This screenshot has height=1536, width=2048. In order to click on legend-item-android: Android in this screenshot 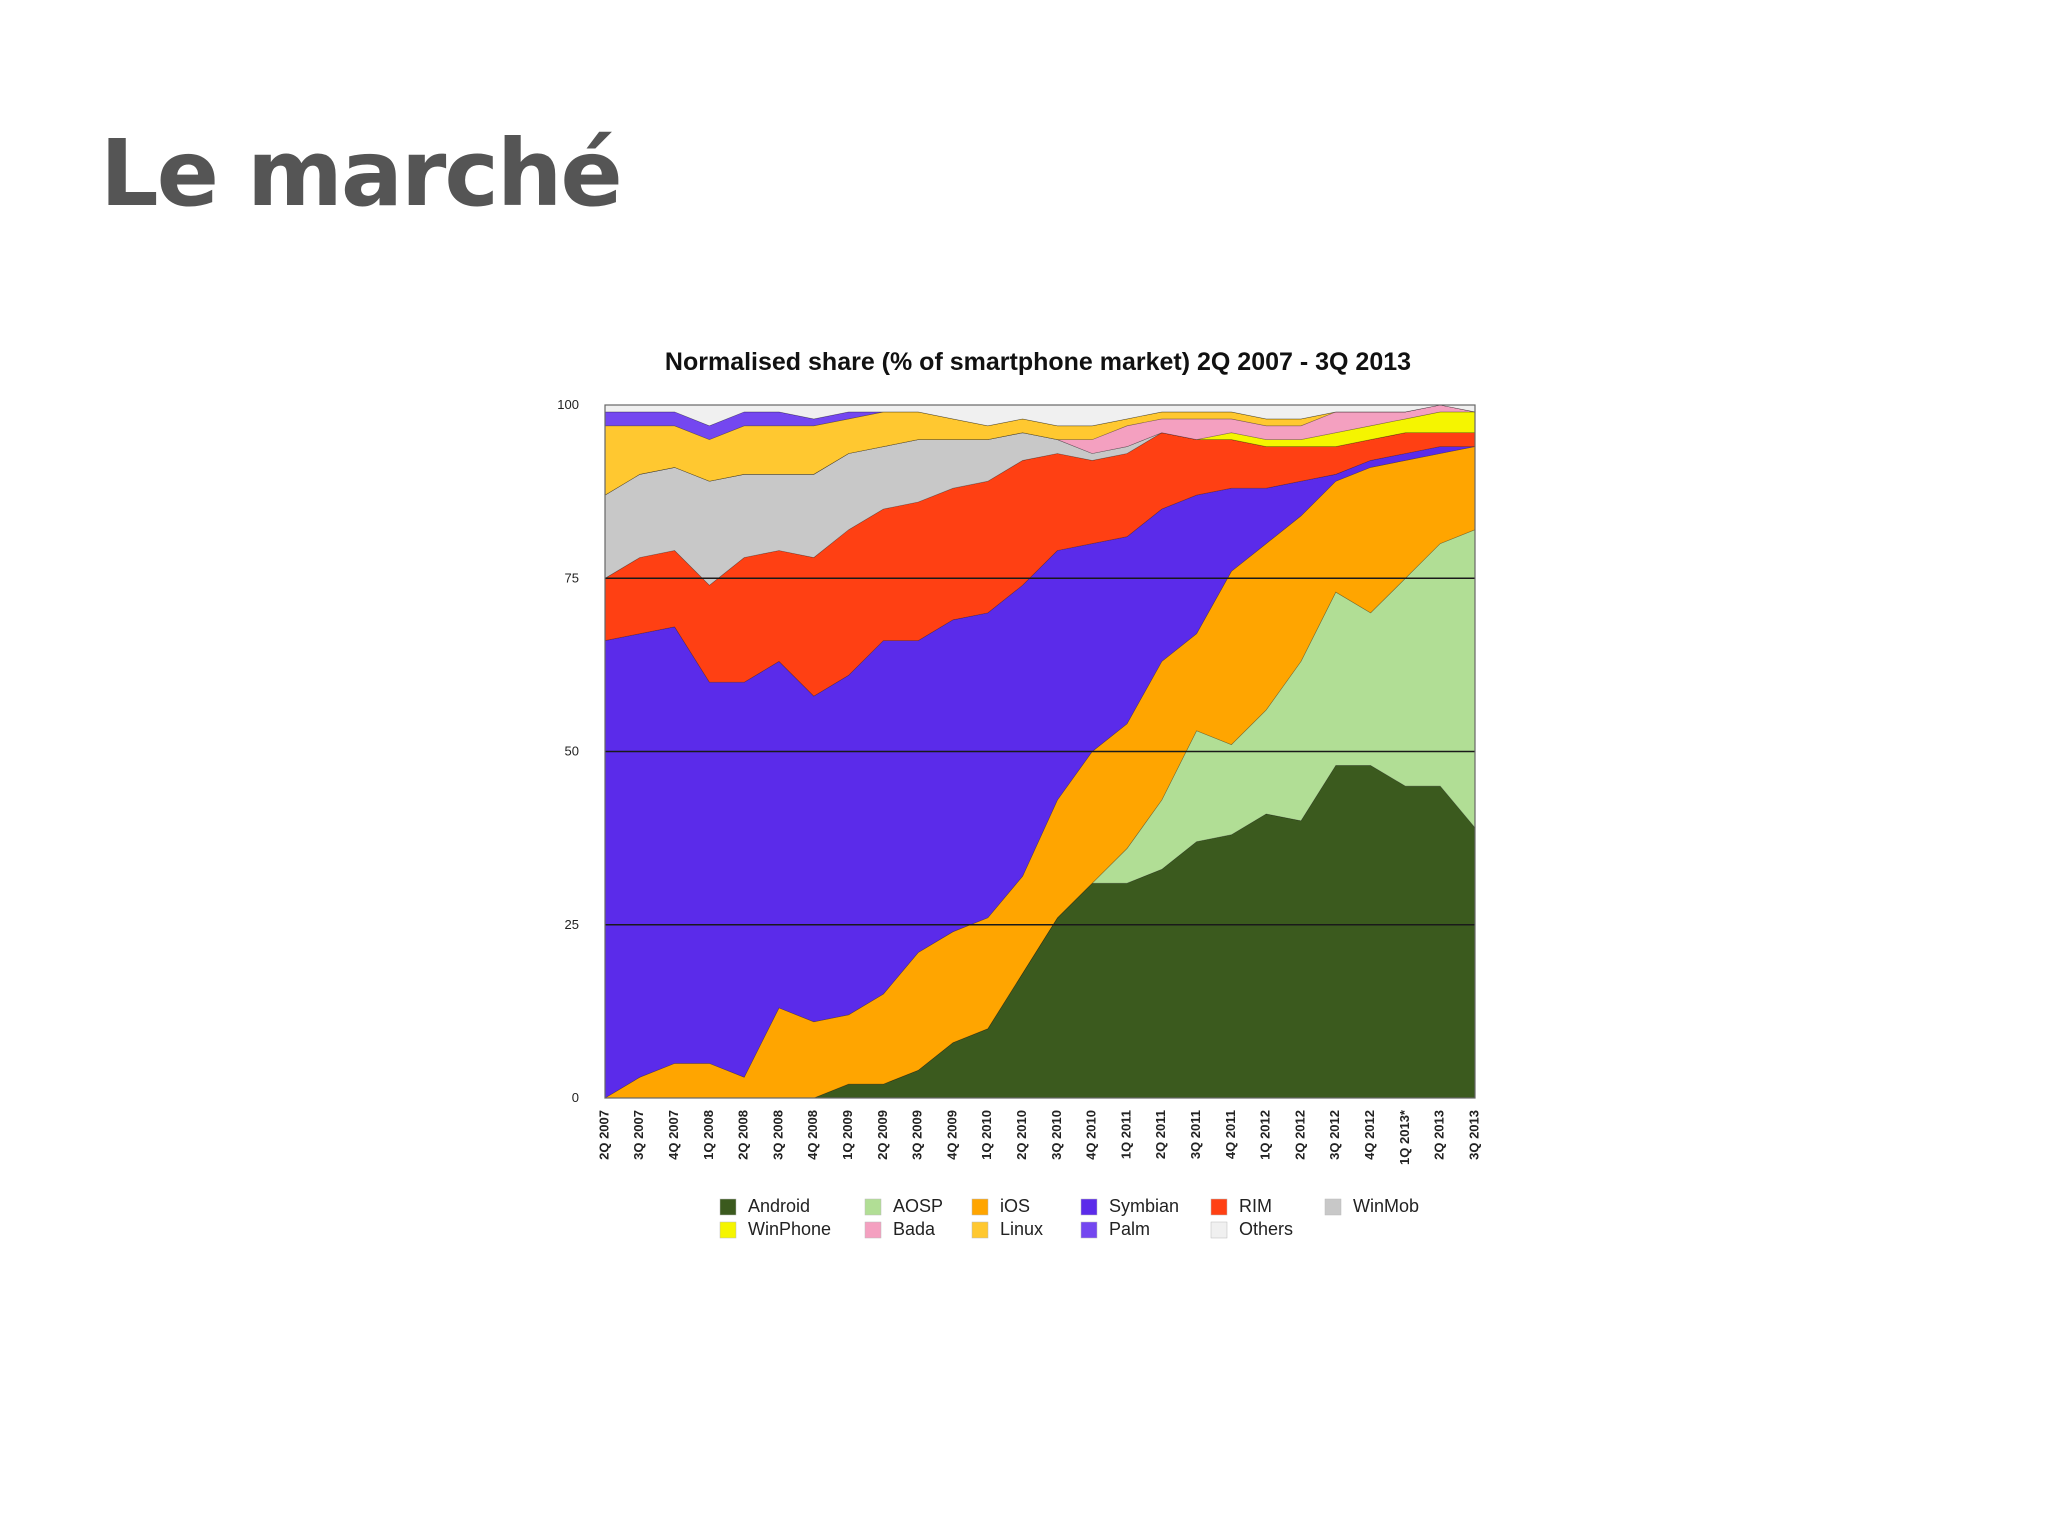, I will do `click(764, 1206)`.